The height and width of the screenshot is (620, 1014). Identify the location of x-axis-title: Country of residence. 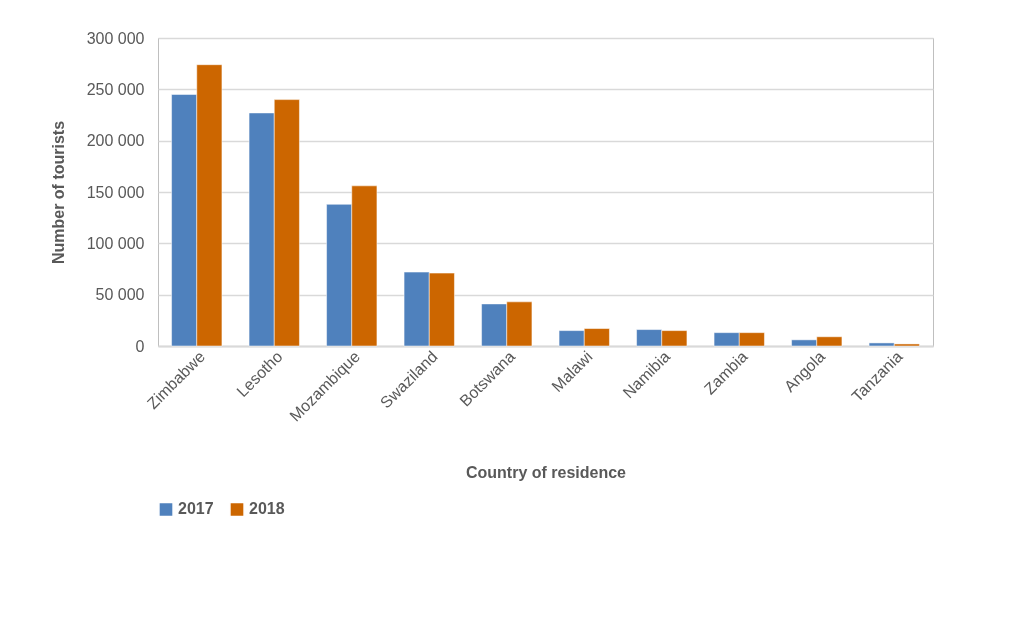
(546, 472).